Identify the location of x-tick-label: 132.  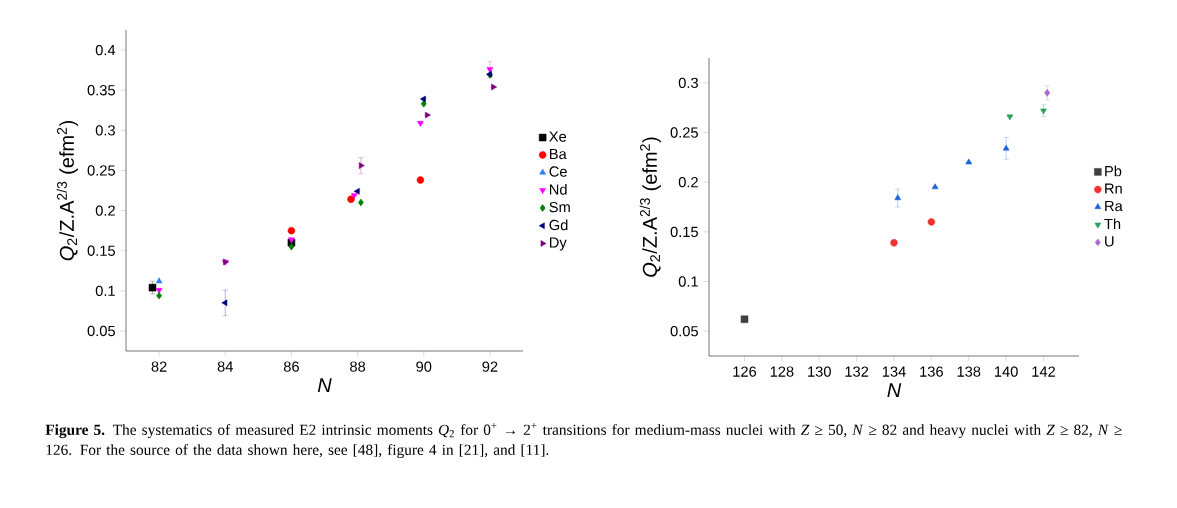
(857, 371).